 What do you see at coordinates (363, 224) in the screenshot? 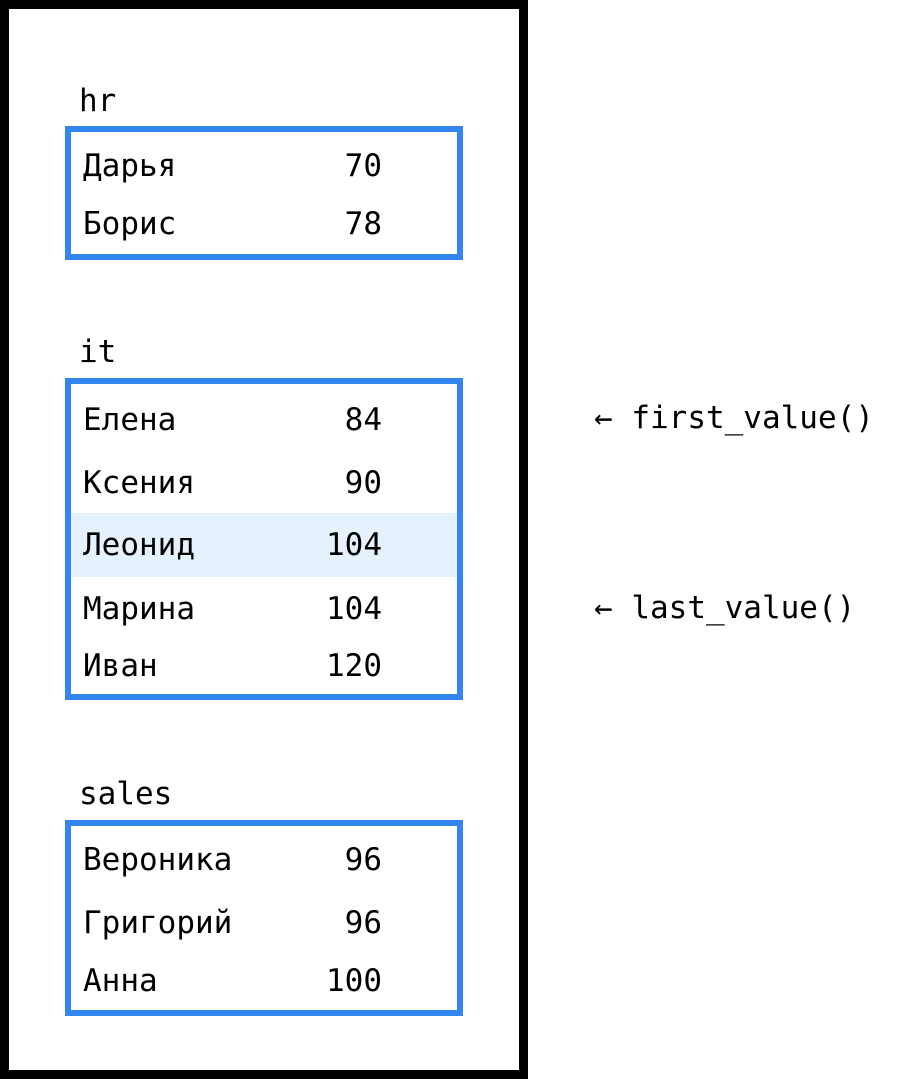
I see `row-value: 78` at bounding box center [363, 224].